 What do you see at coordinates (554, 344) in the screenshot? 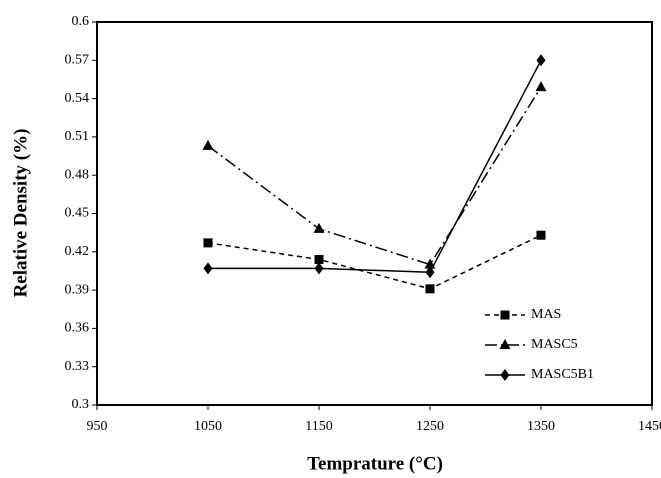
I see `legend-label: MASC5` at bounding box center [554, 344].